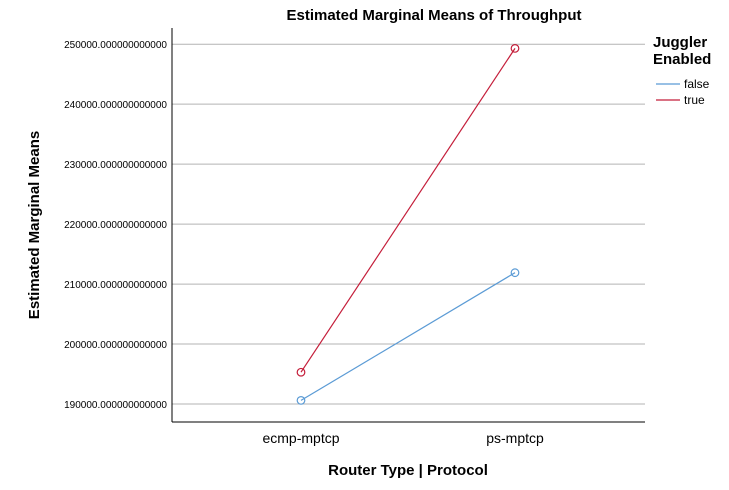 This screenshot has height=490, width=729. I want to click on legend-label-true: true, so click(694, 100).